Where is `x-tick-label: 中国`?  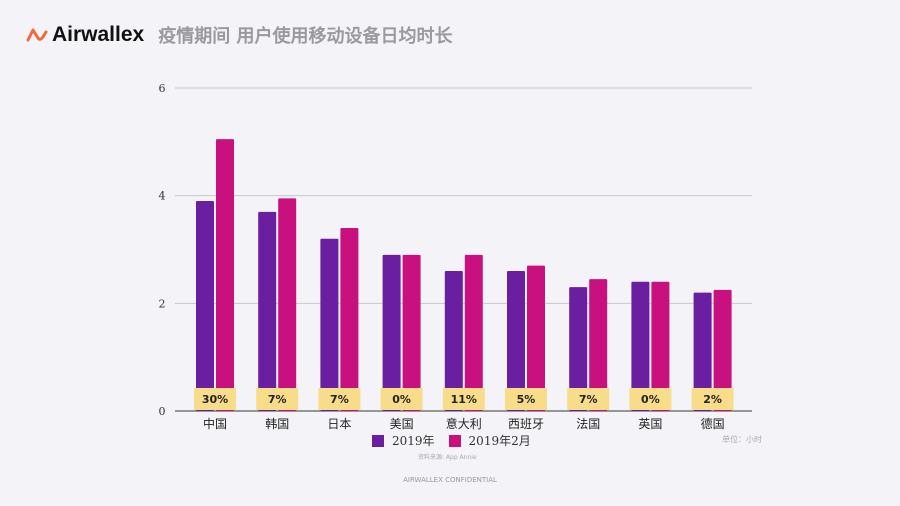
x-tick-label: 中国 is located at coordinates (215, 423).